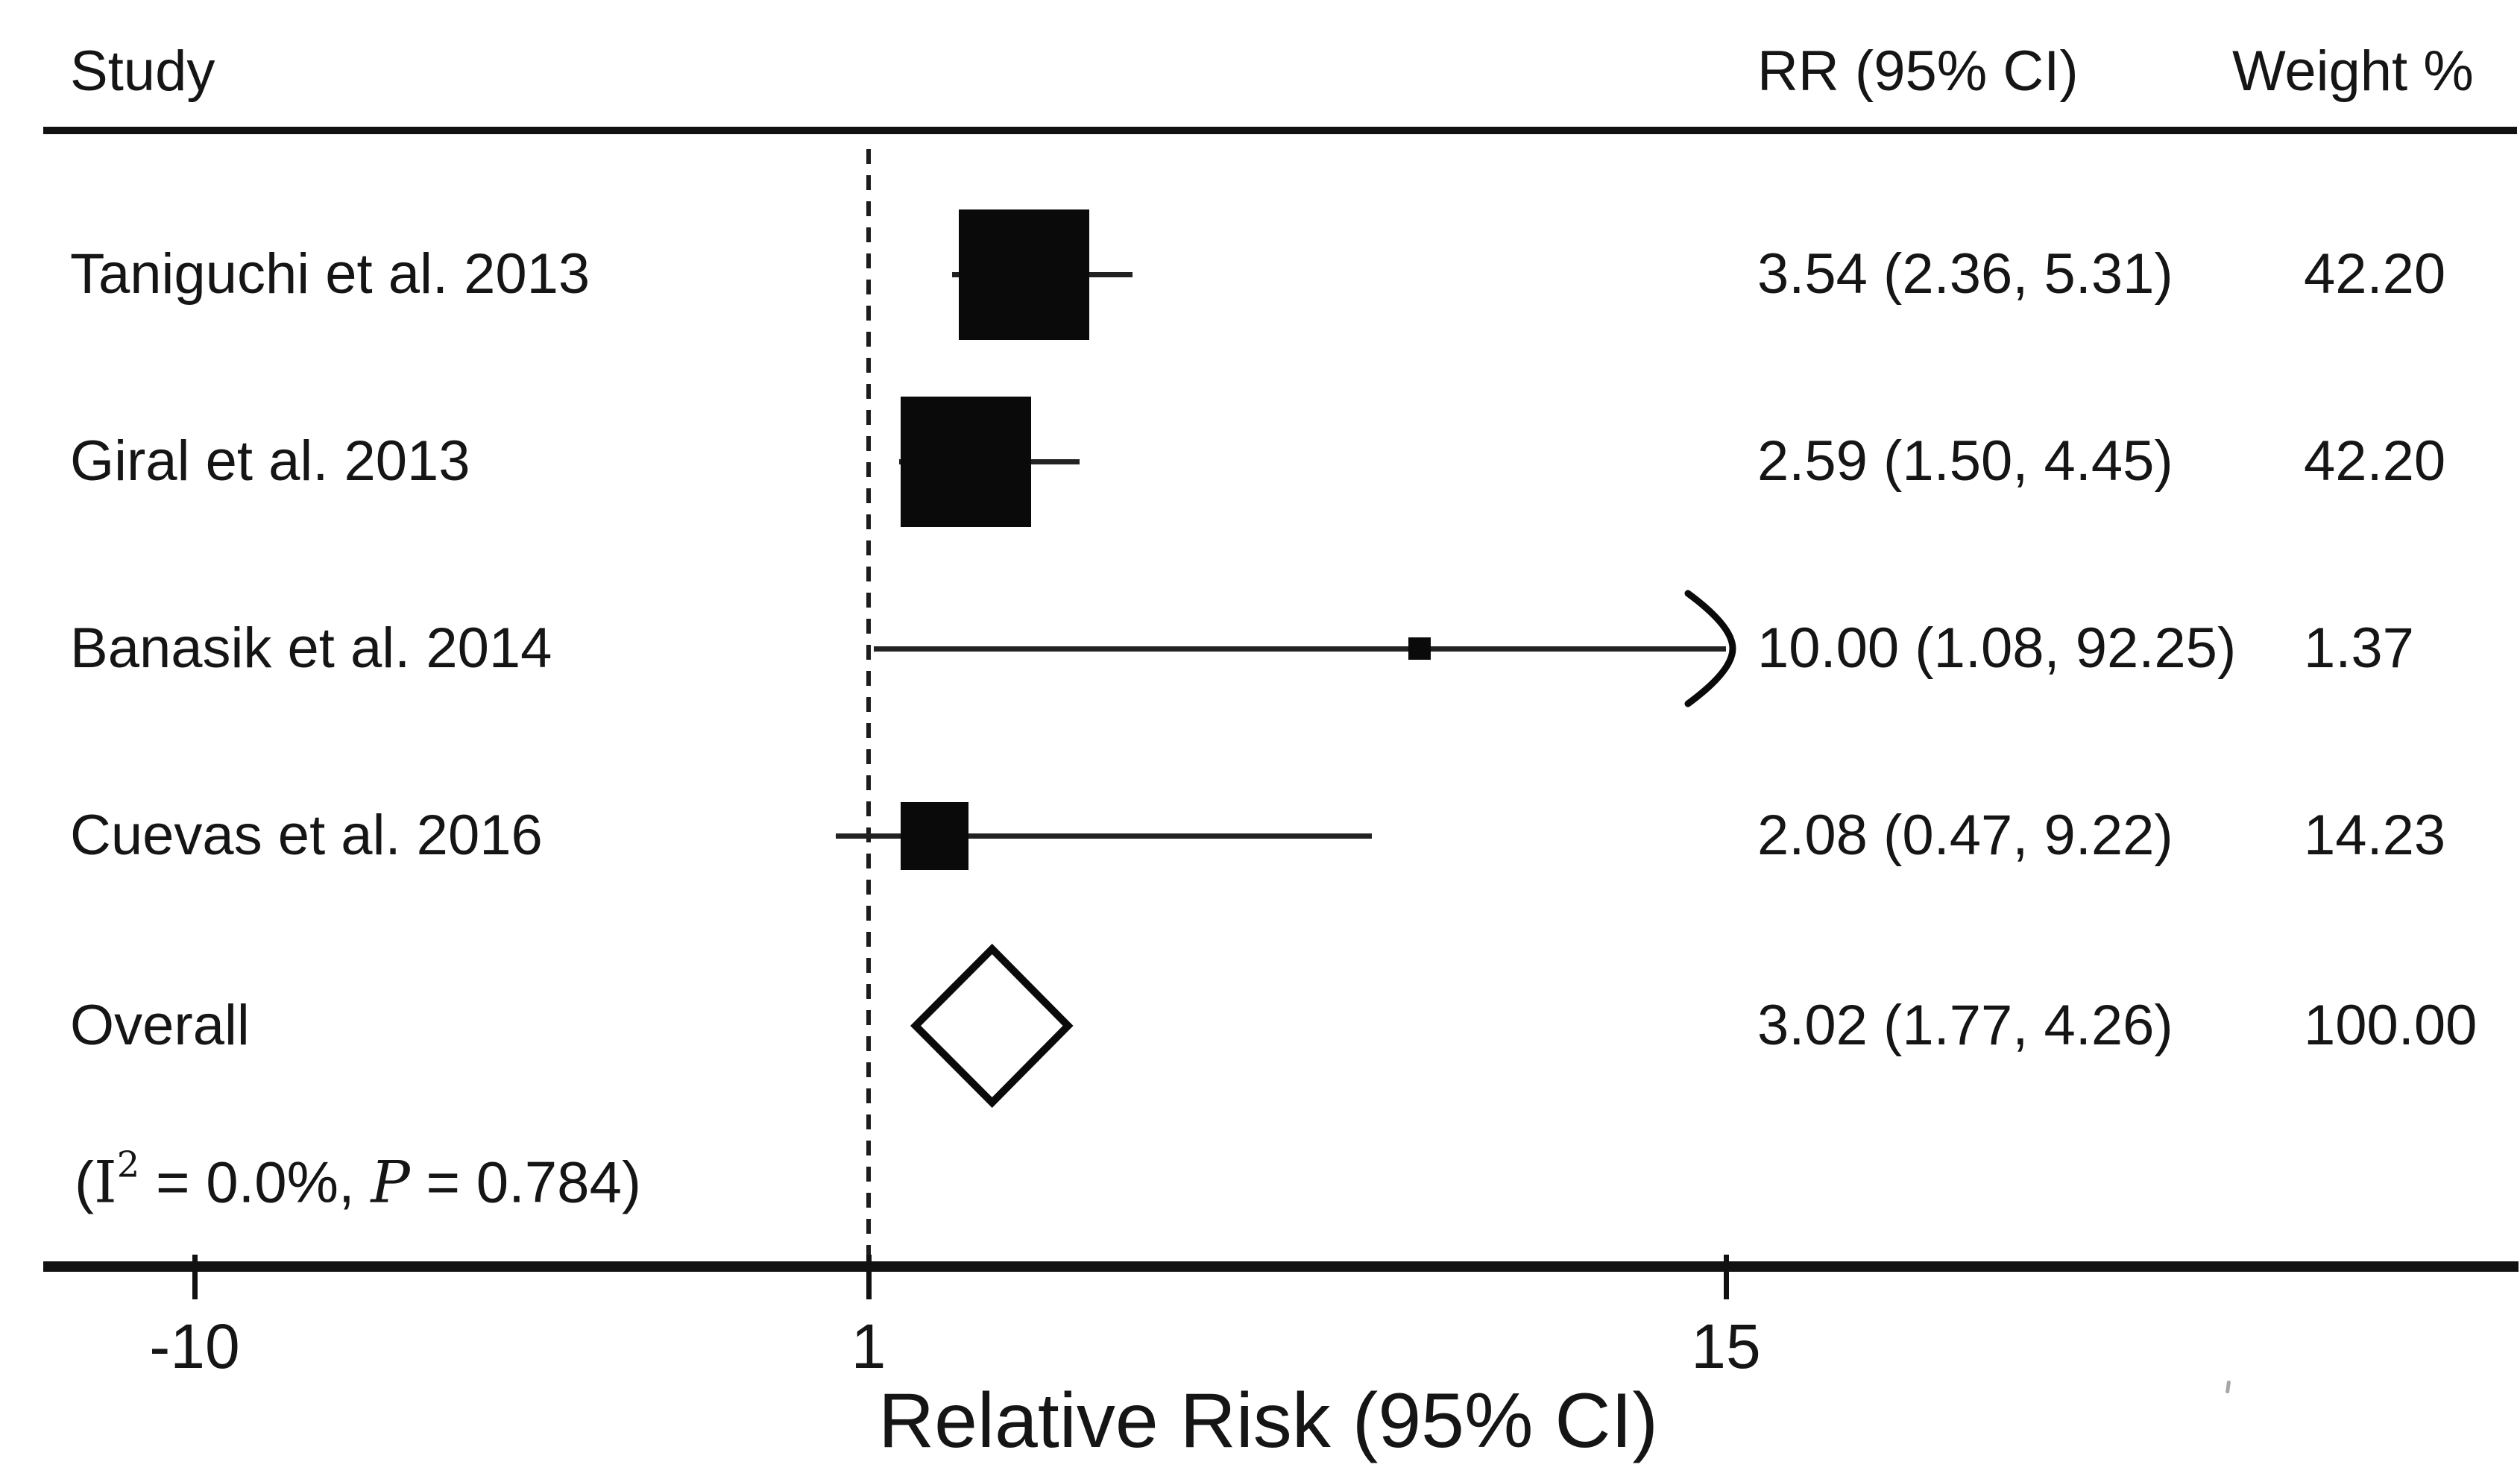 The width and height of the screenshot is (2520, 1482). Describe the element at coordinates (306, 836) in the screenshot. I see `study-label: Cuevas et al. 2016` at that location.